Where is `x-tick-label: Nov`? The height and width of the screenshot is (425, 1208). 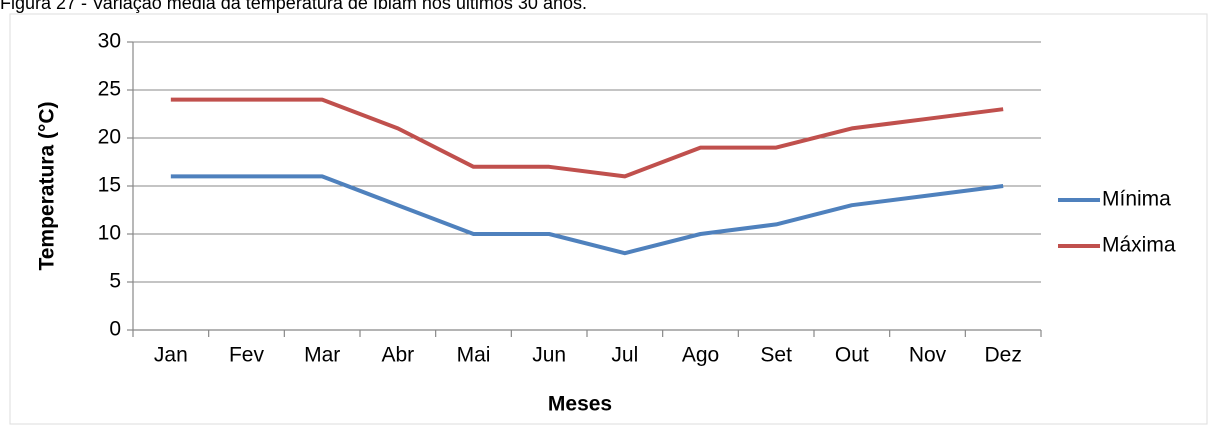 x-tick-label: Nov is located at coordinates (928, 355).